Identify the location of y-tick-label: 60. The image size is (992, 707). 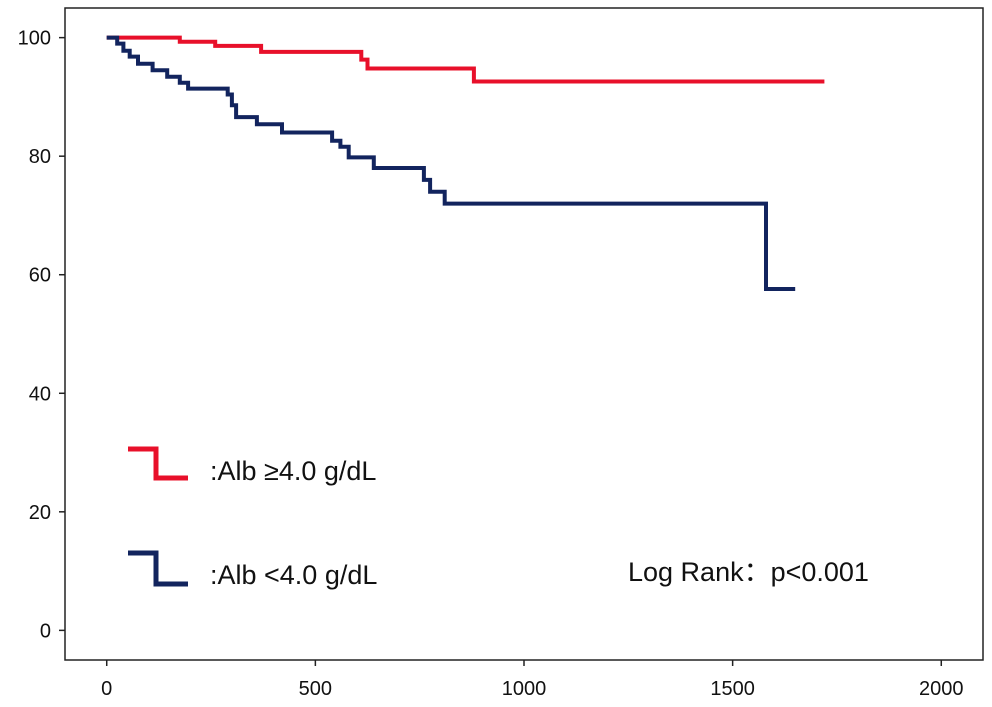
(40, 276).